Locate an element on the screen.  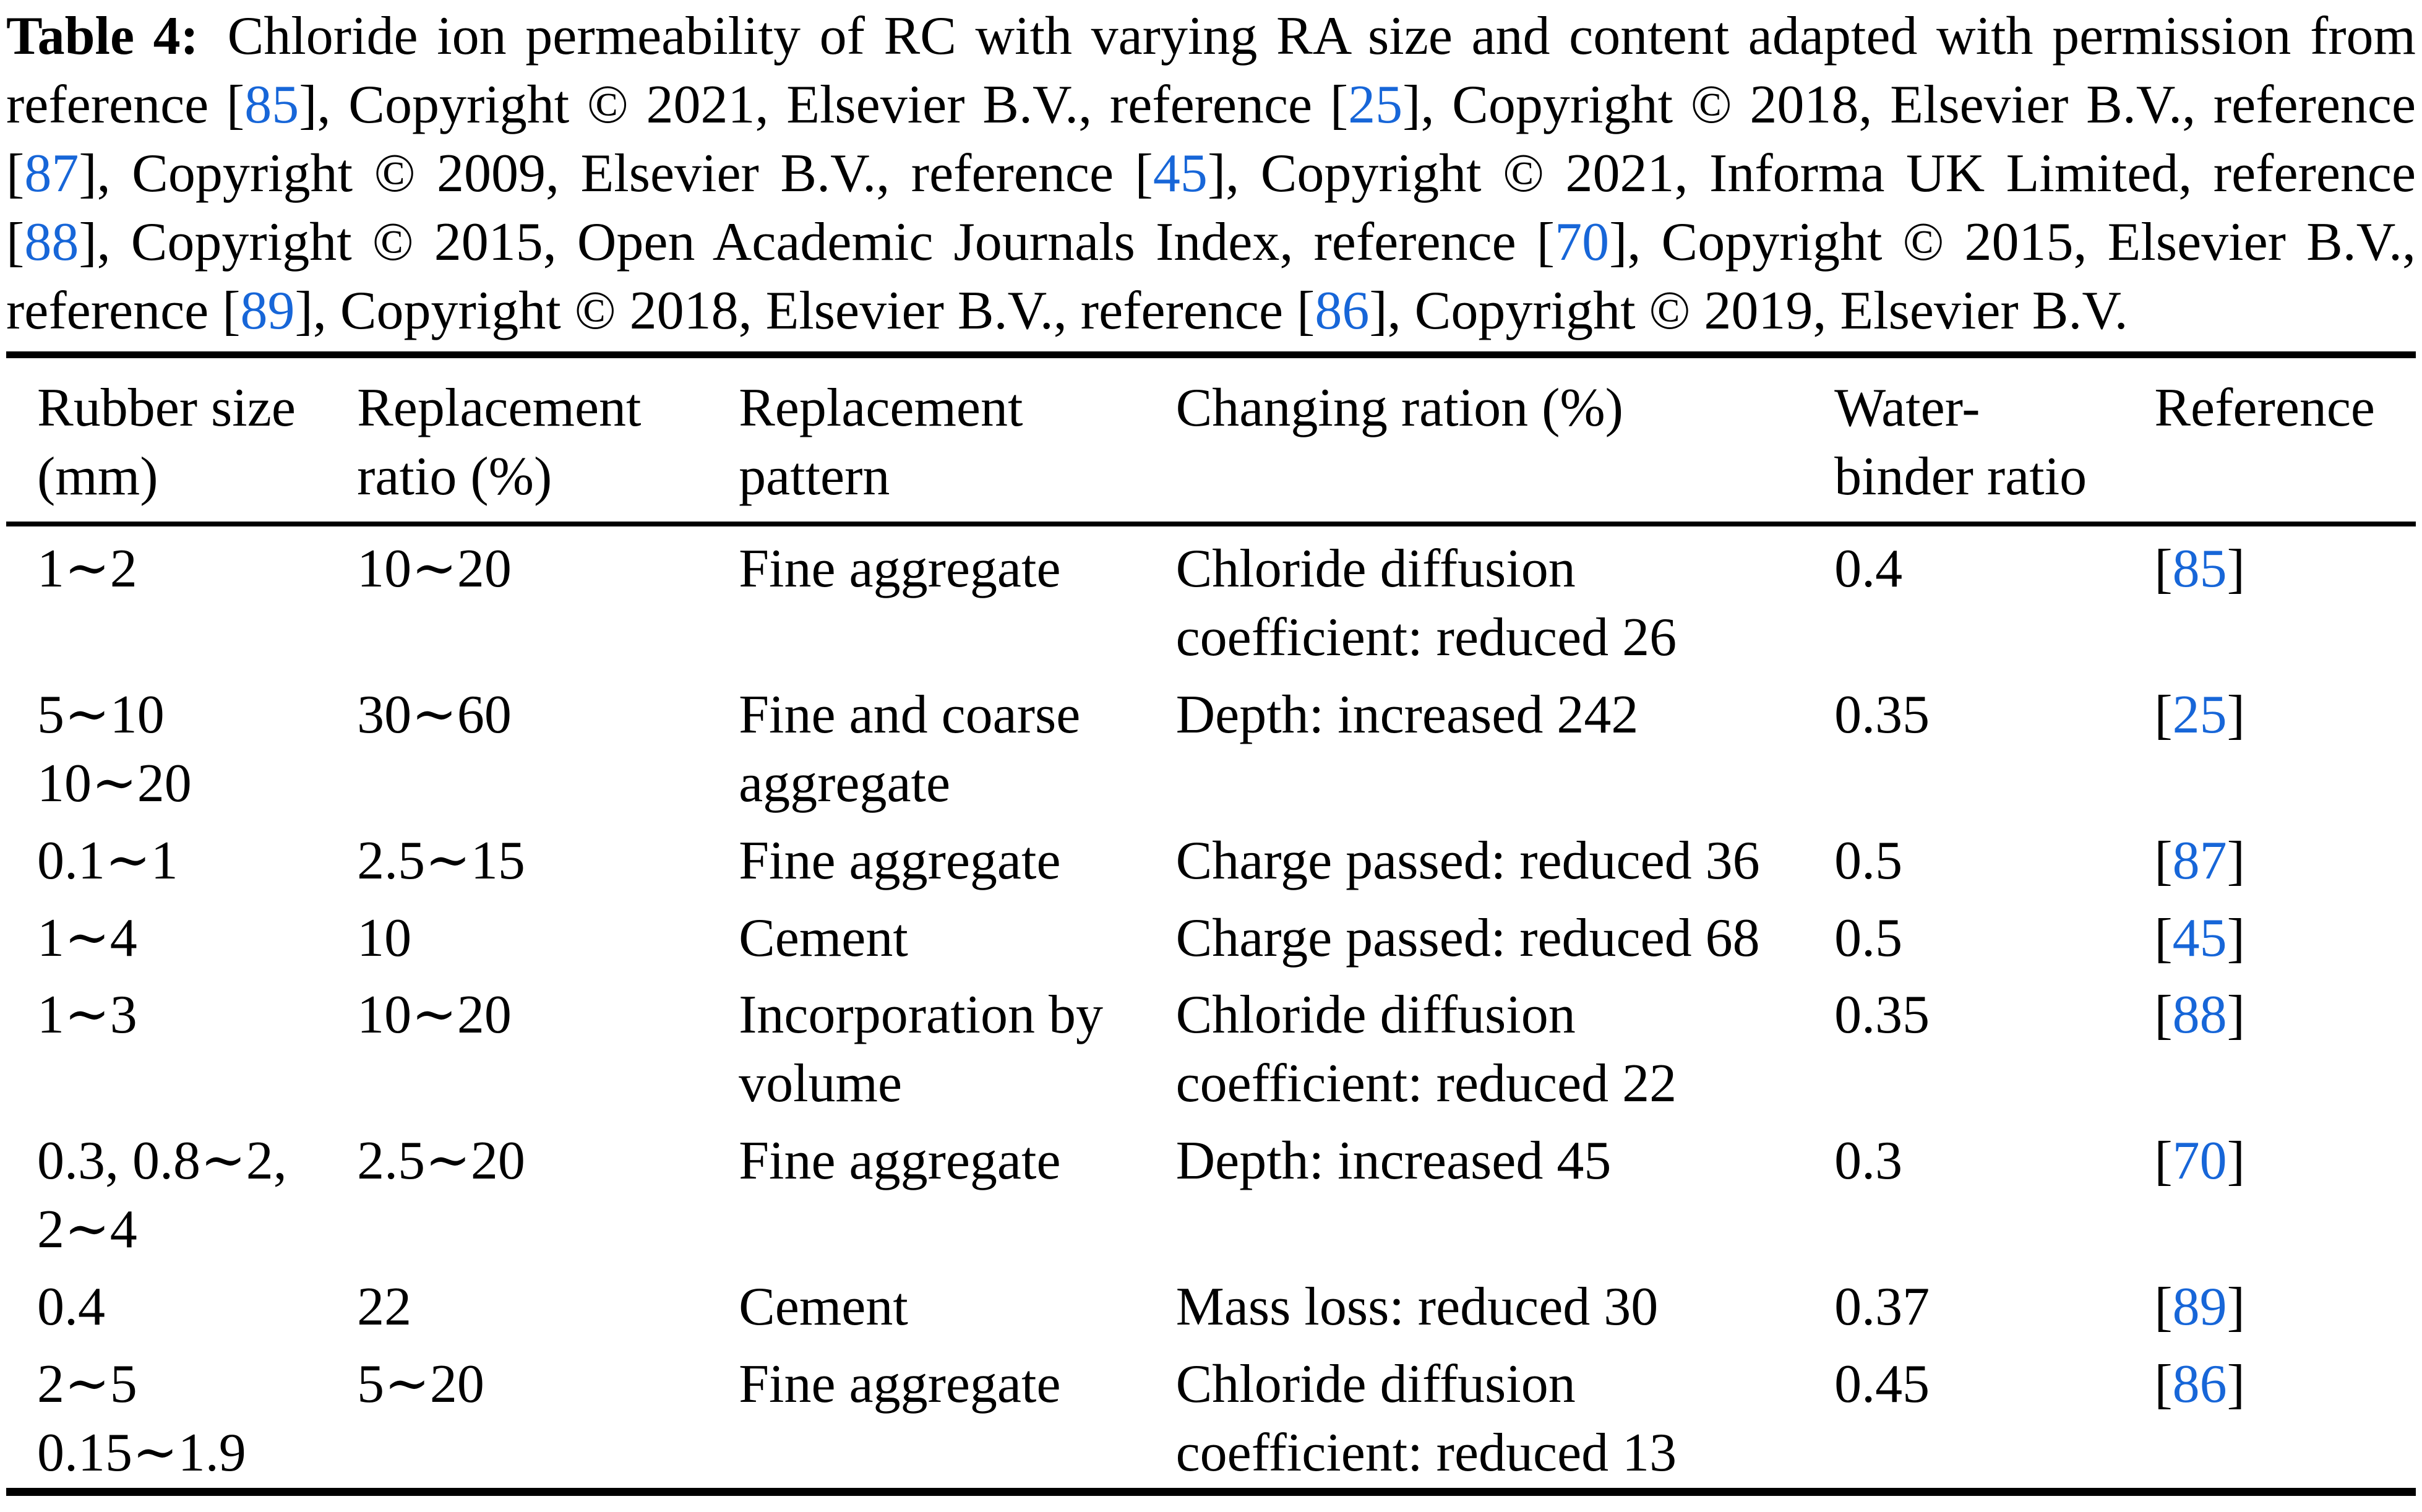
cell-replacement-pattern: Incorporation by volume is located at coordinates (921, 1049).